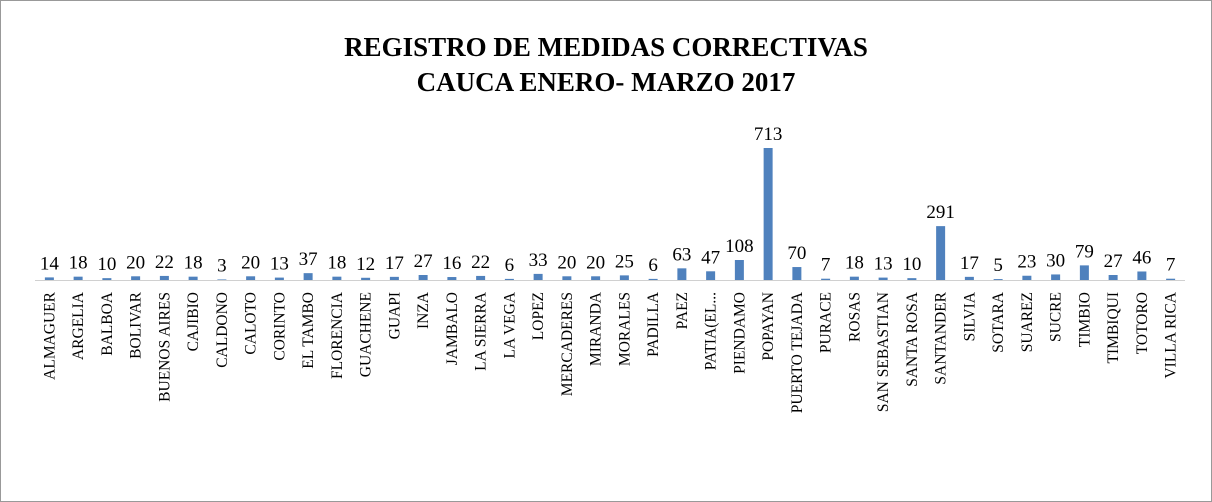  Describe the element at coordinates (452, 328) in the screenshot. I see `x-tick-label: JAMBALO` at that location.